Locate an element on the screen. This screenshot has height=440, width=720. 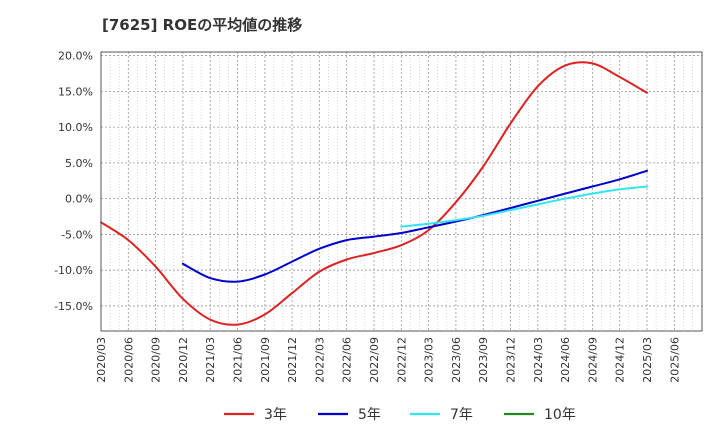
x-tick-label: 2025/03 is located at coordinates (647, 360).